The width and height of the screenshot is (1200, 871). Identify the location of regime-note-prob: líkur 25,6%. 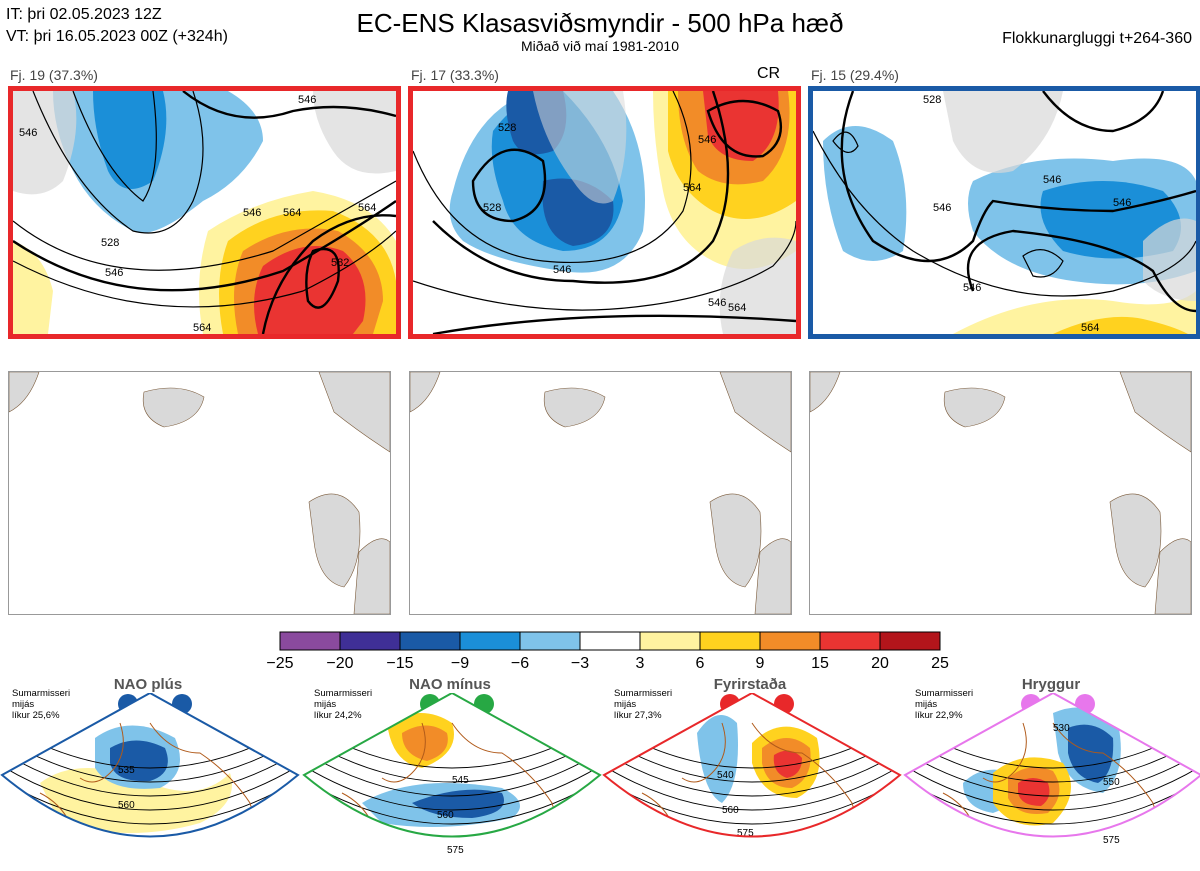
(36, 715).